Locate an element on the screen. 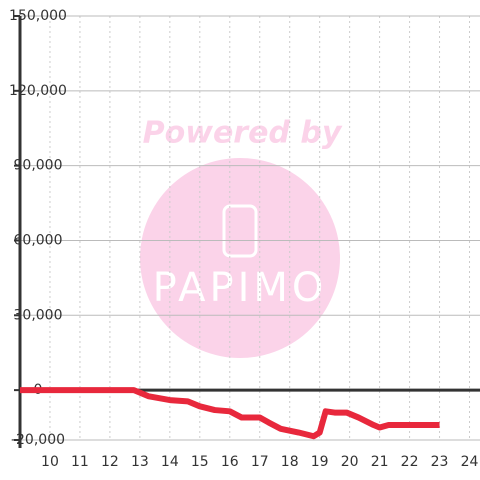 This screenshot has height=480, width=480. x-tick-label: 12 is located at coordinates (110, 462).